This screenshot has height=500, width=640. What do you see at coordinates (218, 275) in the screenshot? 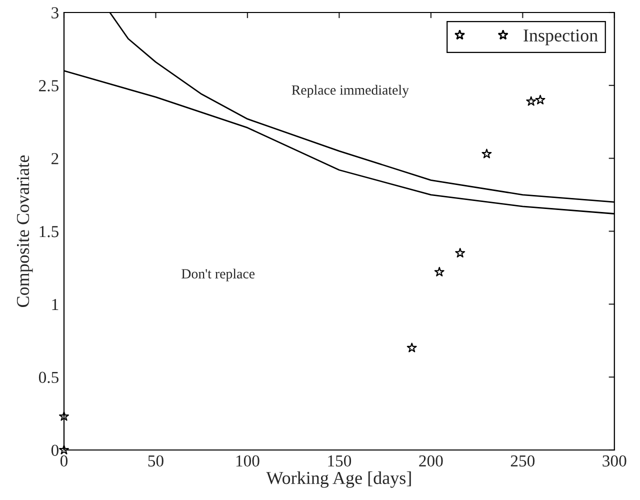
I see `annotation: Don't replace` at bounding box center [218, 275].